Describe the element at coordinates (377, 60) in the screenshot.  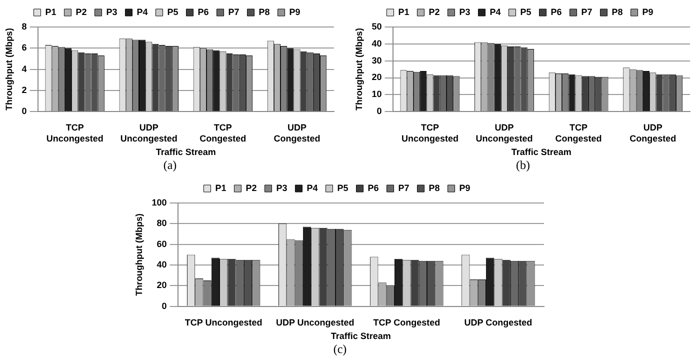
I see `y-tick-label: 30` at that location.